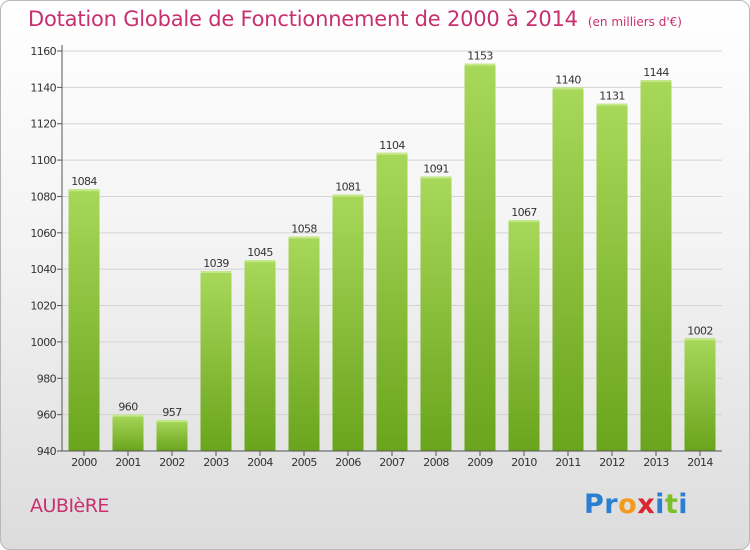 This screenshot has width=750, height=550. What do you see at coordinates (568, 462) in the screenshot?
I see `x-tick-label: 2011` at bounding box center [568, 462].